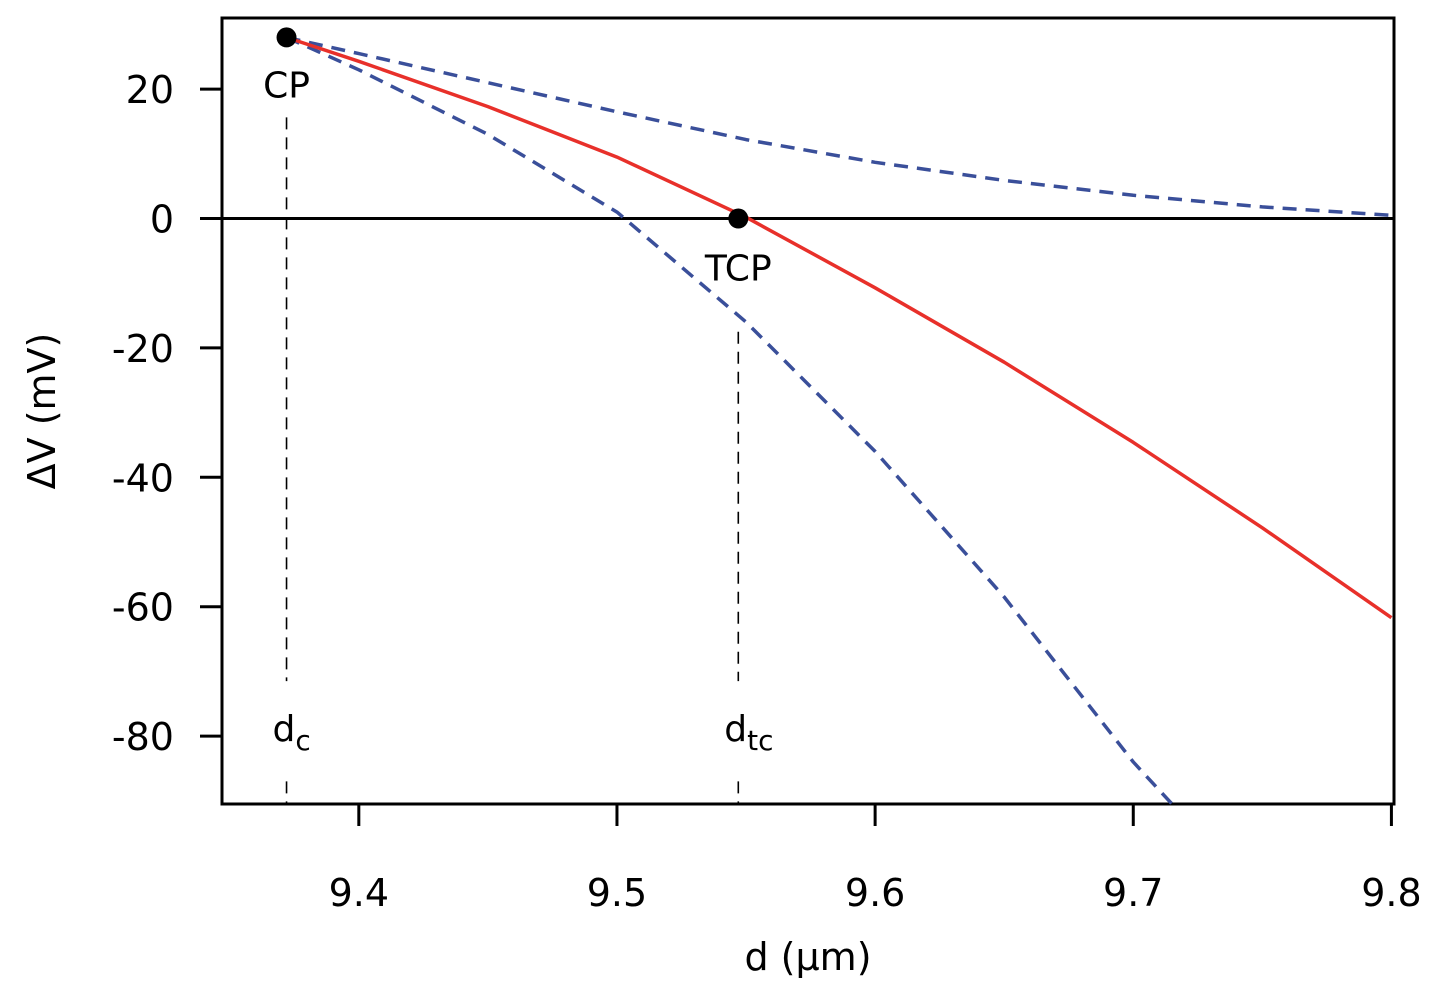 The width and height of the screenshot is (1441, 993). Describe the element at coordinates (286, 37) in the screenshot. I see `point-cp` at that location.